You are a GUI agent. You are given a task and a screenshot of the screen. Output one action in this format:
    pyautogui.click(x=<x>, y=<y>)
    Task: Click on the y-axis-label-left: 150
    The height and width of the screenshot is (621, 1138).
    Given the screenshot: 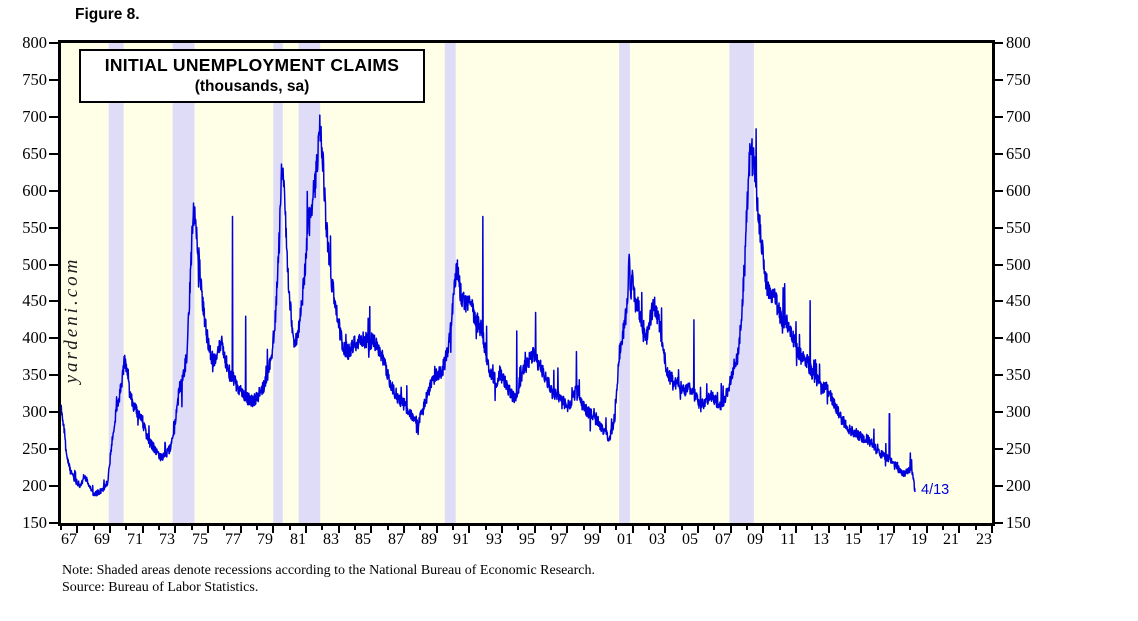 What is the action you would take?
    pyautogui.click(x=34, y=522)
    